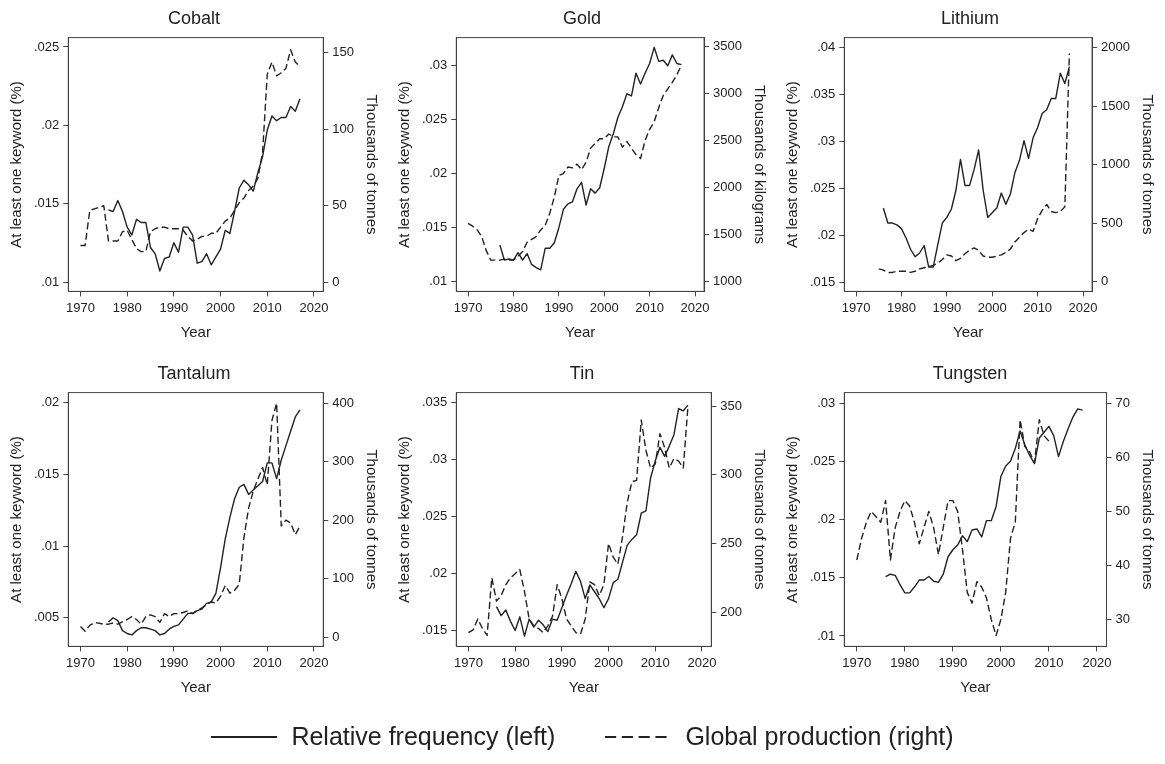  Describe the element at coordinates (727, 93) in the screenshot. I see `y2-tick-label: 3000` at that location.